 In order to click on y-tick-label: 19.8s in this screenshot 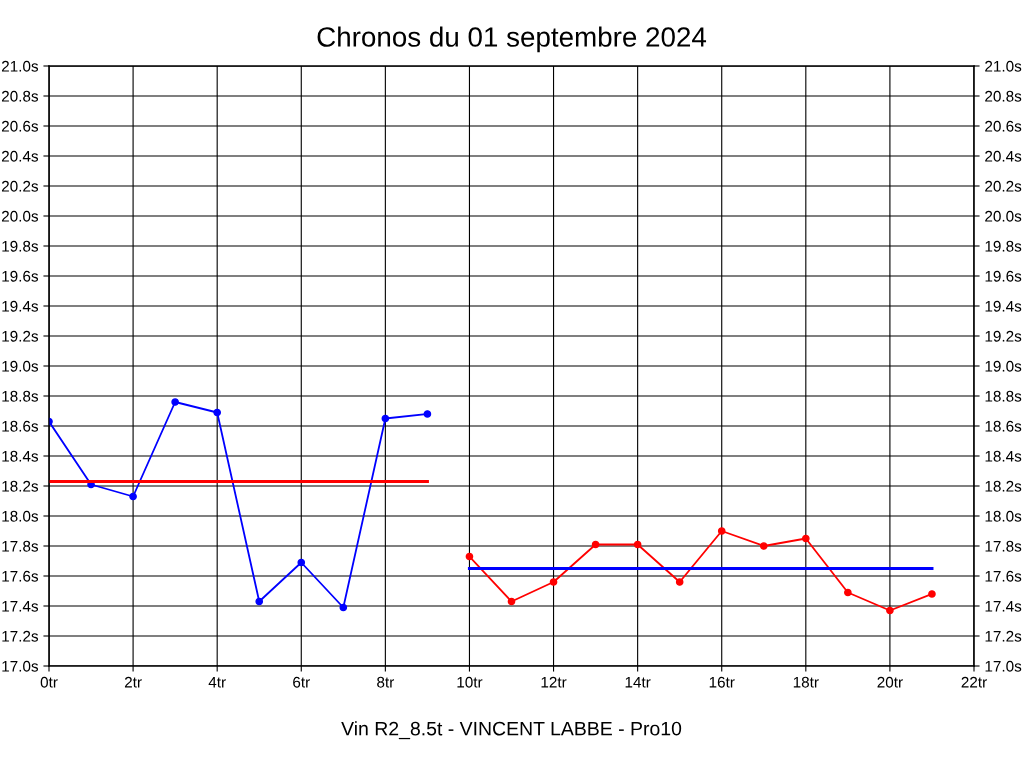, I will do `click(20, 246)`.